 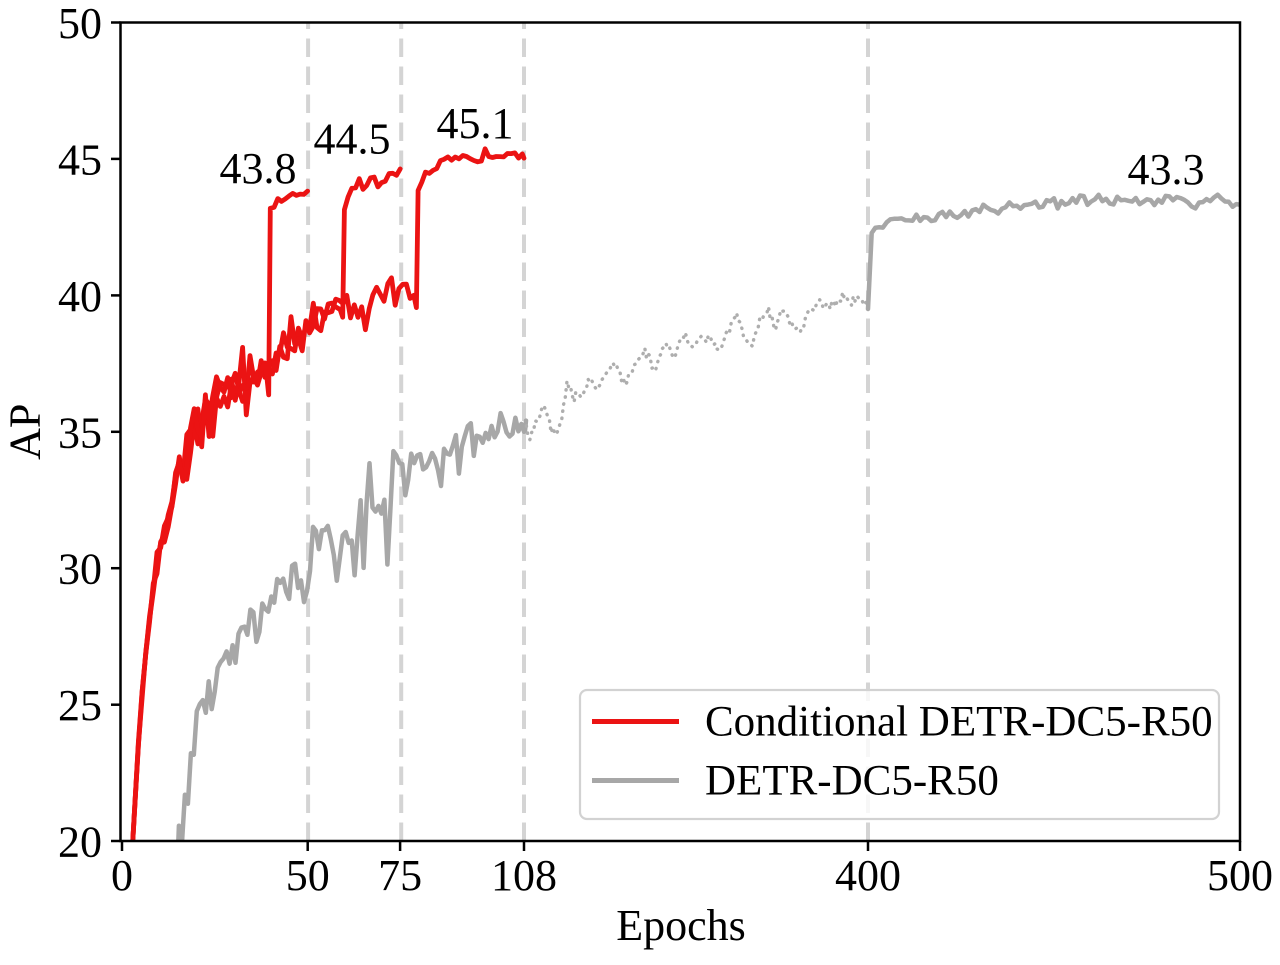 I want to click on svg-text: 25, so click(x=80, y=705).